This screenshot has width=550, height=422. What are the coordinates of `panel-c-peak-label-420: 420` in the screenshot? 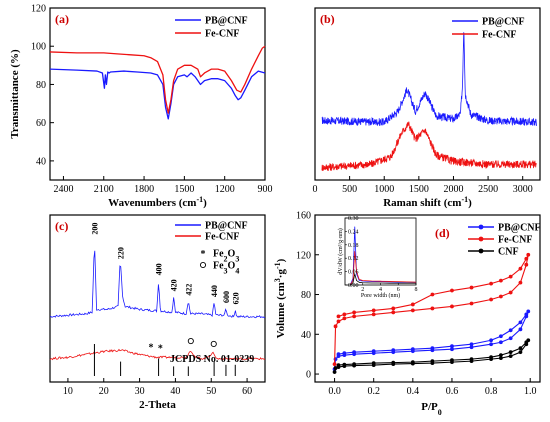 It's located at (174, 285).